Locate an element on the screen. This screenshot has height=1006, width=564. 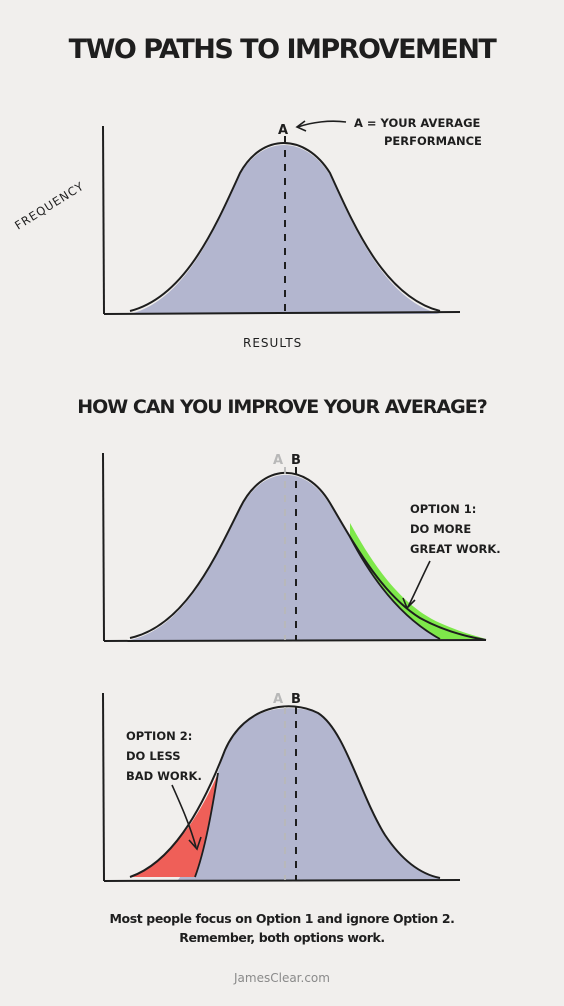
option-1-arrowhead is located at coordinates (409, 603).